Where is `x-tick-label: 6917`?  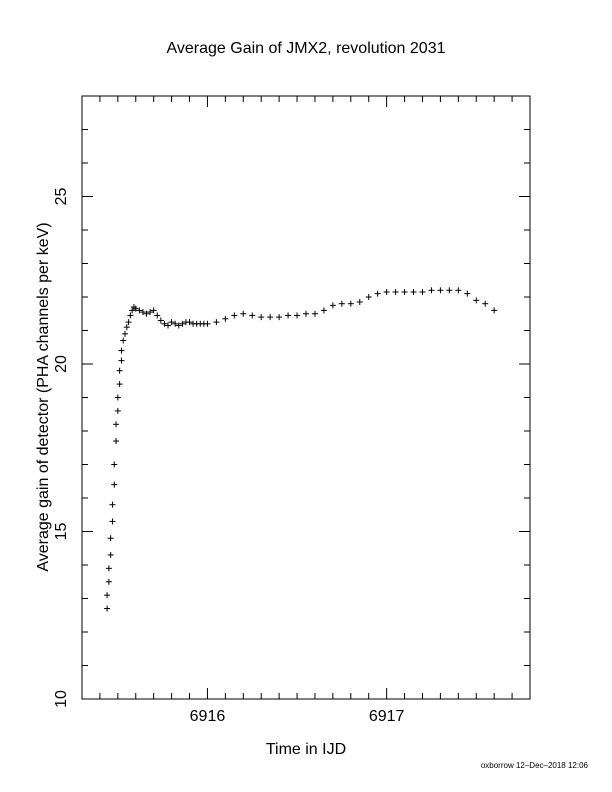 x-tick-label: 6917 is located at coordinates (387, 716).